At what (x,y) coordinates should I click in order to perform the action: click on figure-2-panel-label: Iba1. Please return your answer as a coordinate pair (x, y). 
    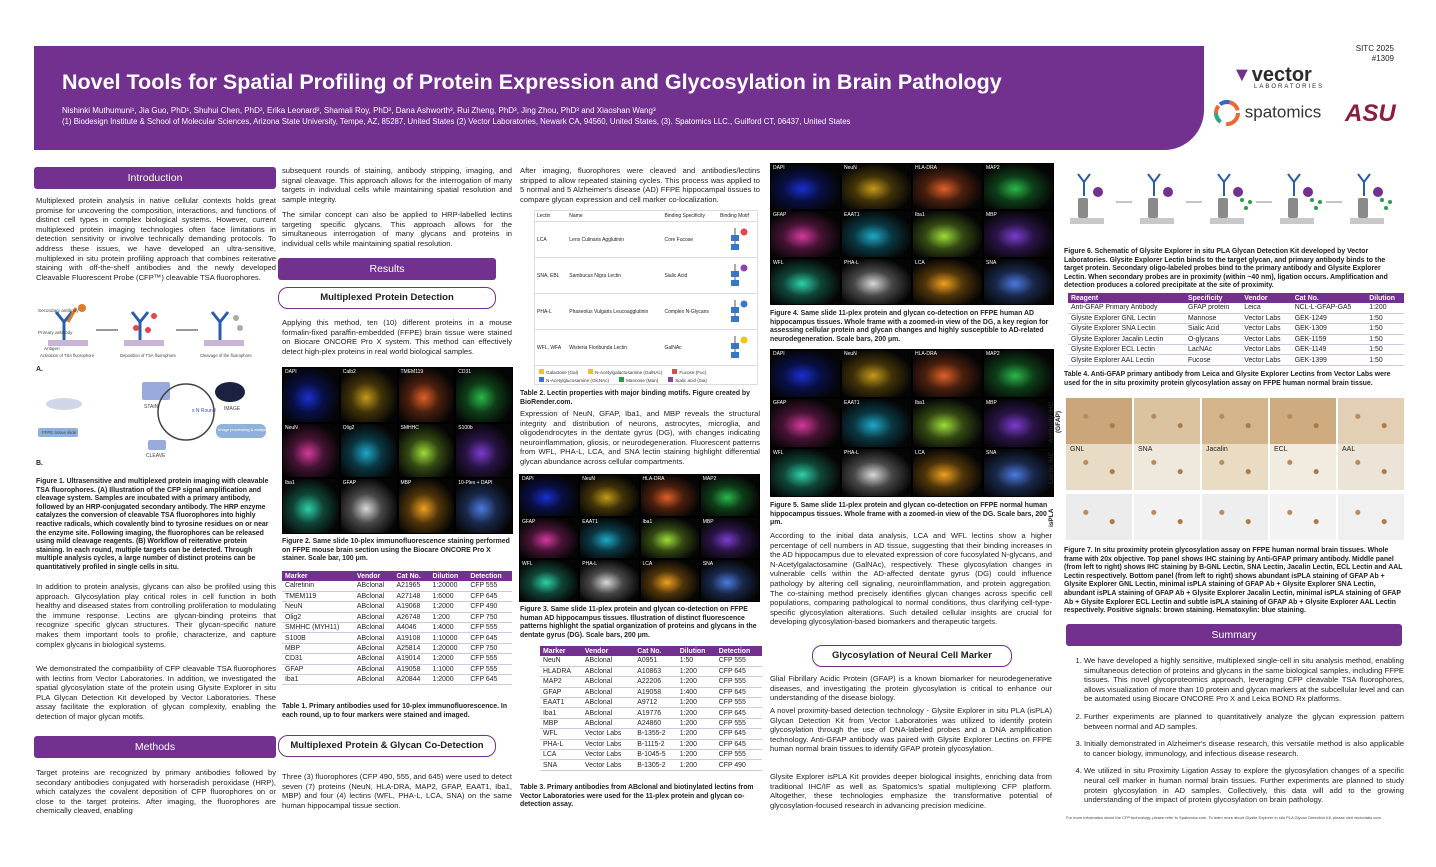
    Looking at the image, I should click on (290, 483).